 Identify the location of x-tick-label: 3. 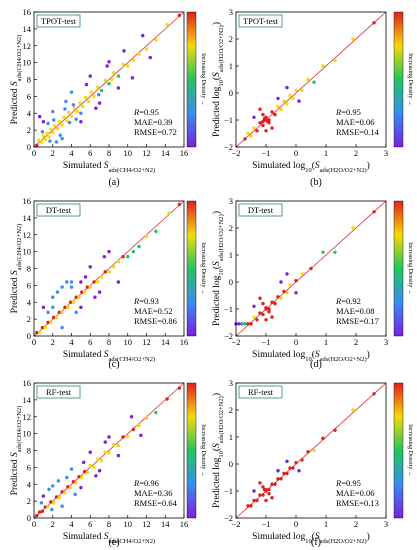
(386, 342).